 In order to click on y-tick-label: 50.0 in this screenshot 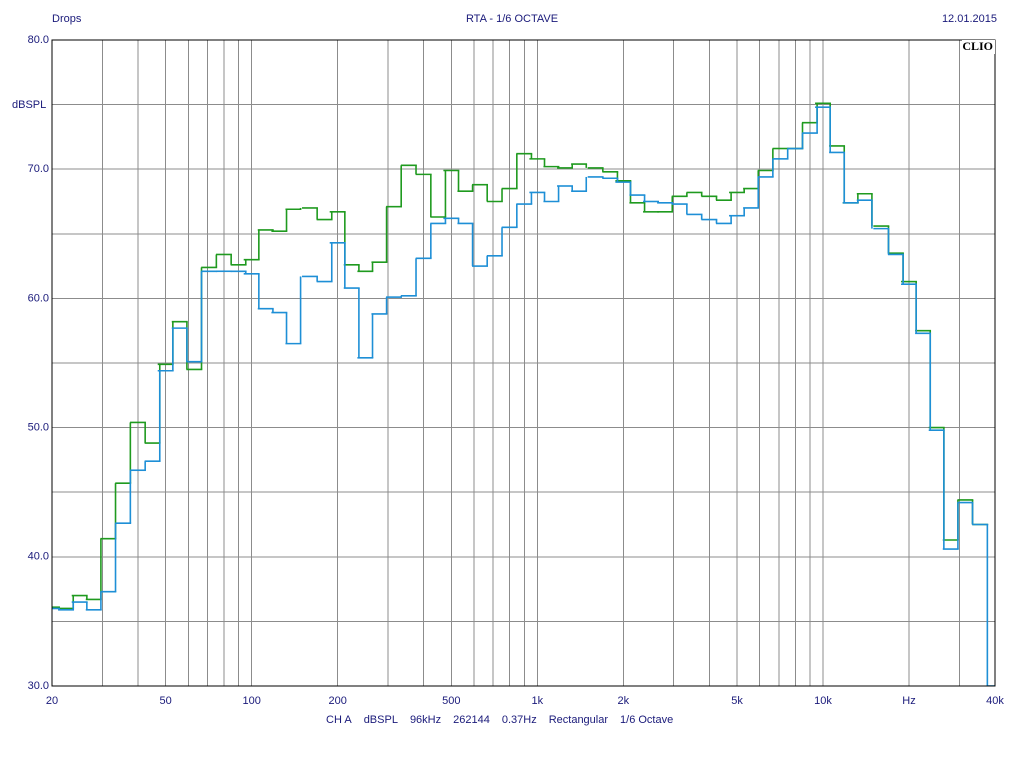, I will do `click(38, 428)`.